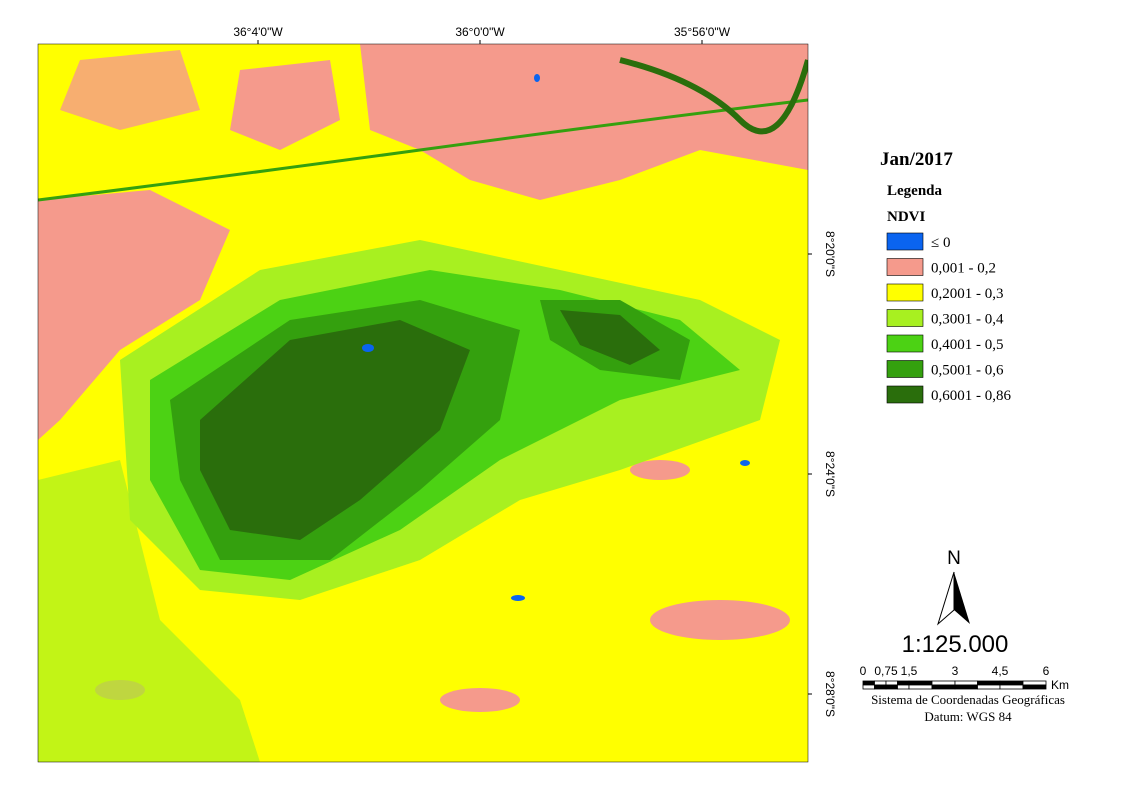  Describe the element at coordinates (1046, 671) in the screenshot. I see `scale-label: 6` at that location.